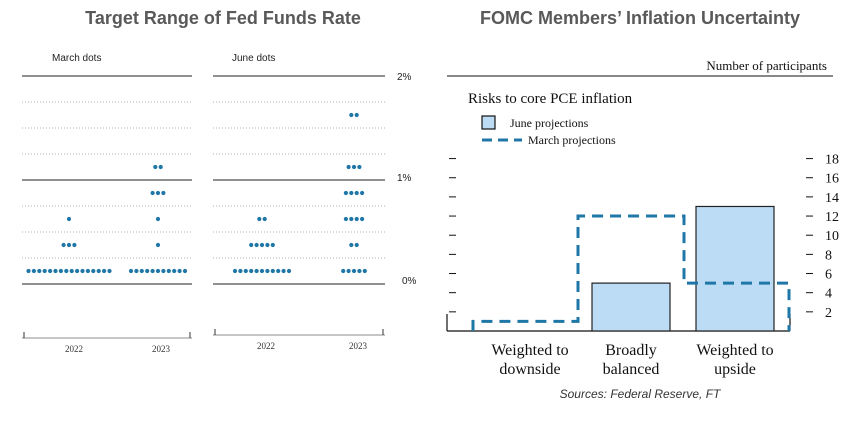  I want to click on y-tick-label-2pct: 2%, so click(404, 77).